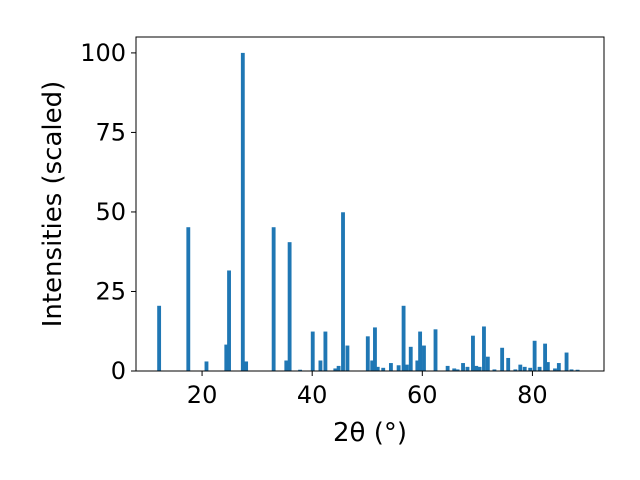 This screenshot has height=480, width=640. Describe the element at coordinates (370, 433) in the screenshot. I see `x-axis-label: 2θ (°)` at that location.